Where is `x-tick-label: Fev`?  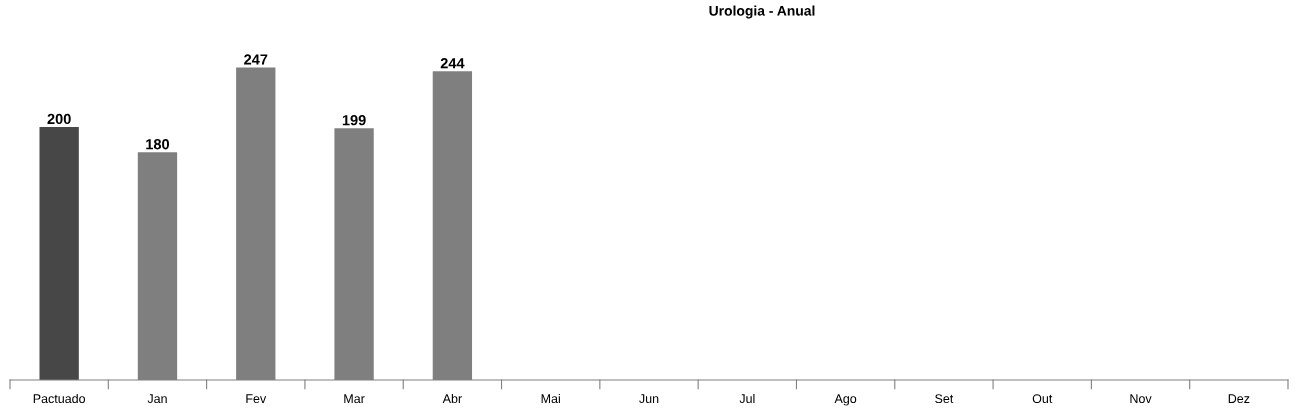 x-tick-label: Fev is located at coordinates (256, 399).